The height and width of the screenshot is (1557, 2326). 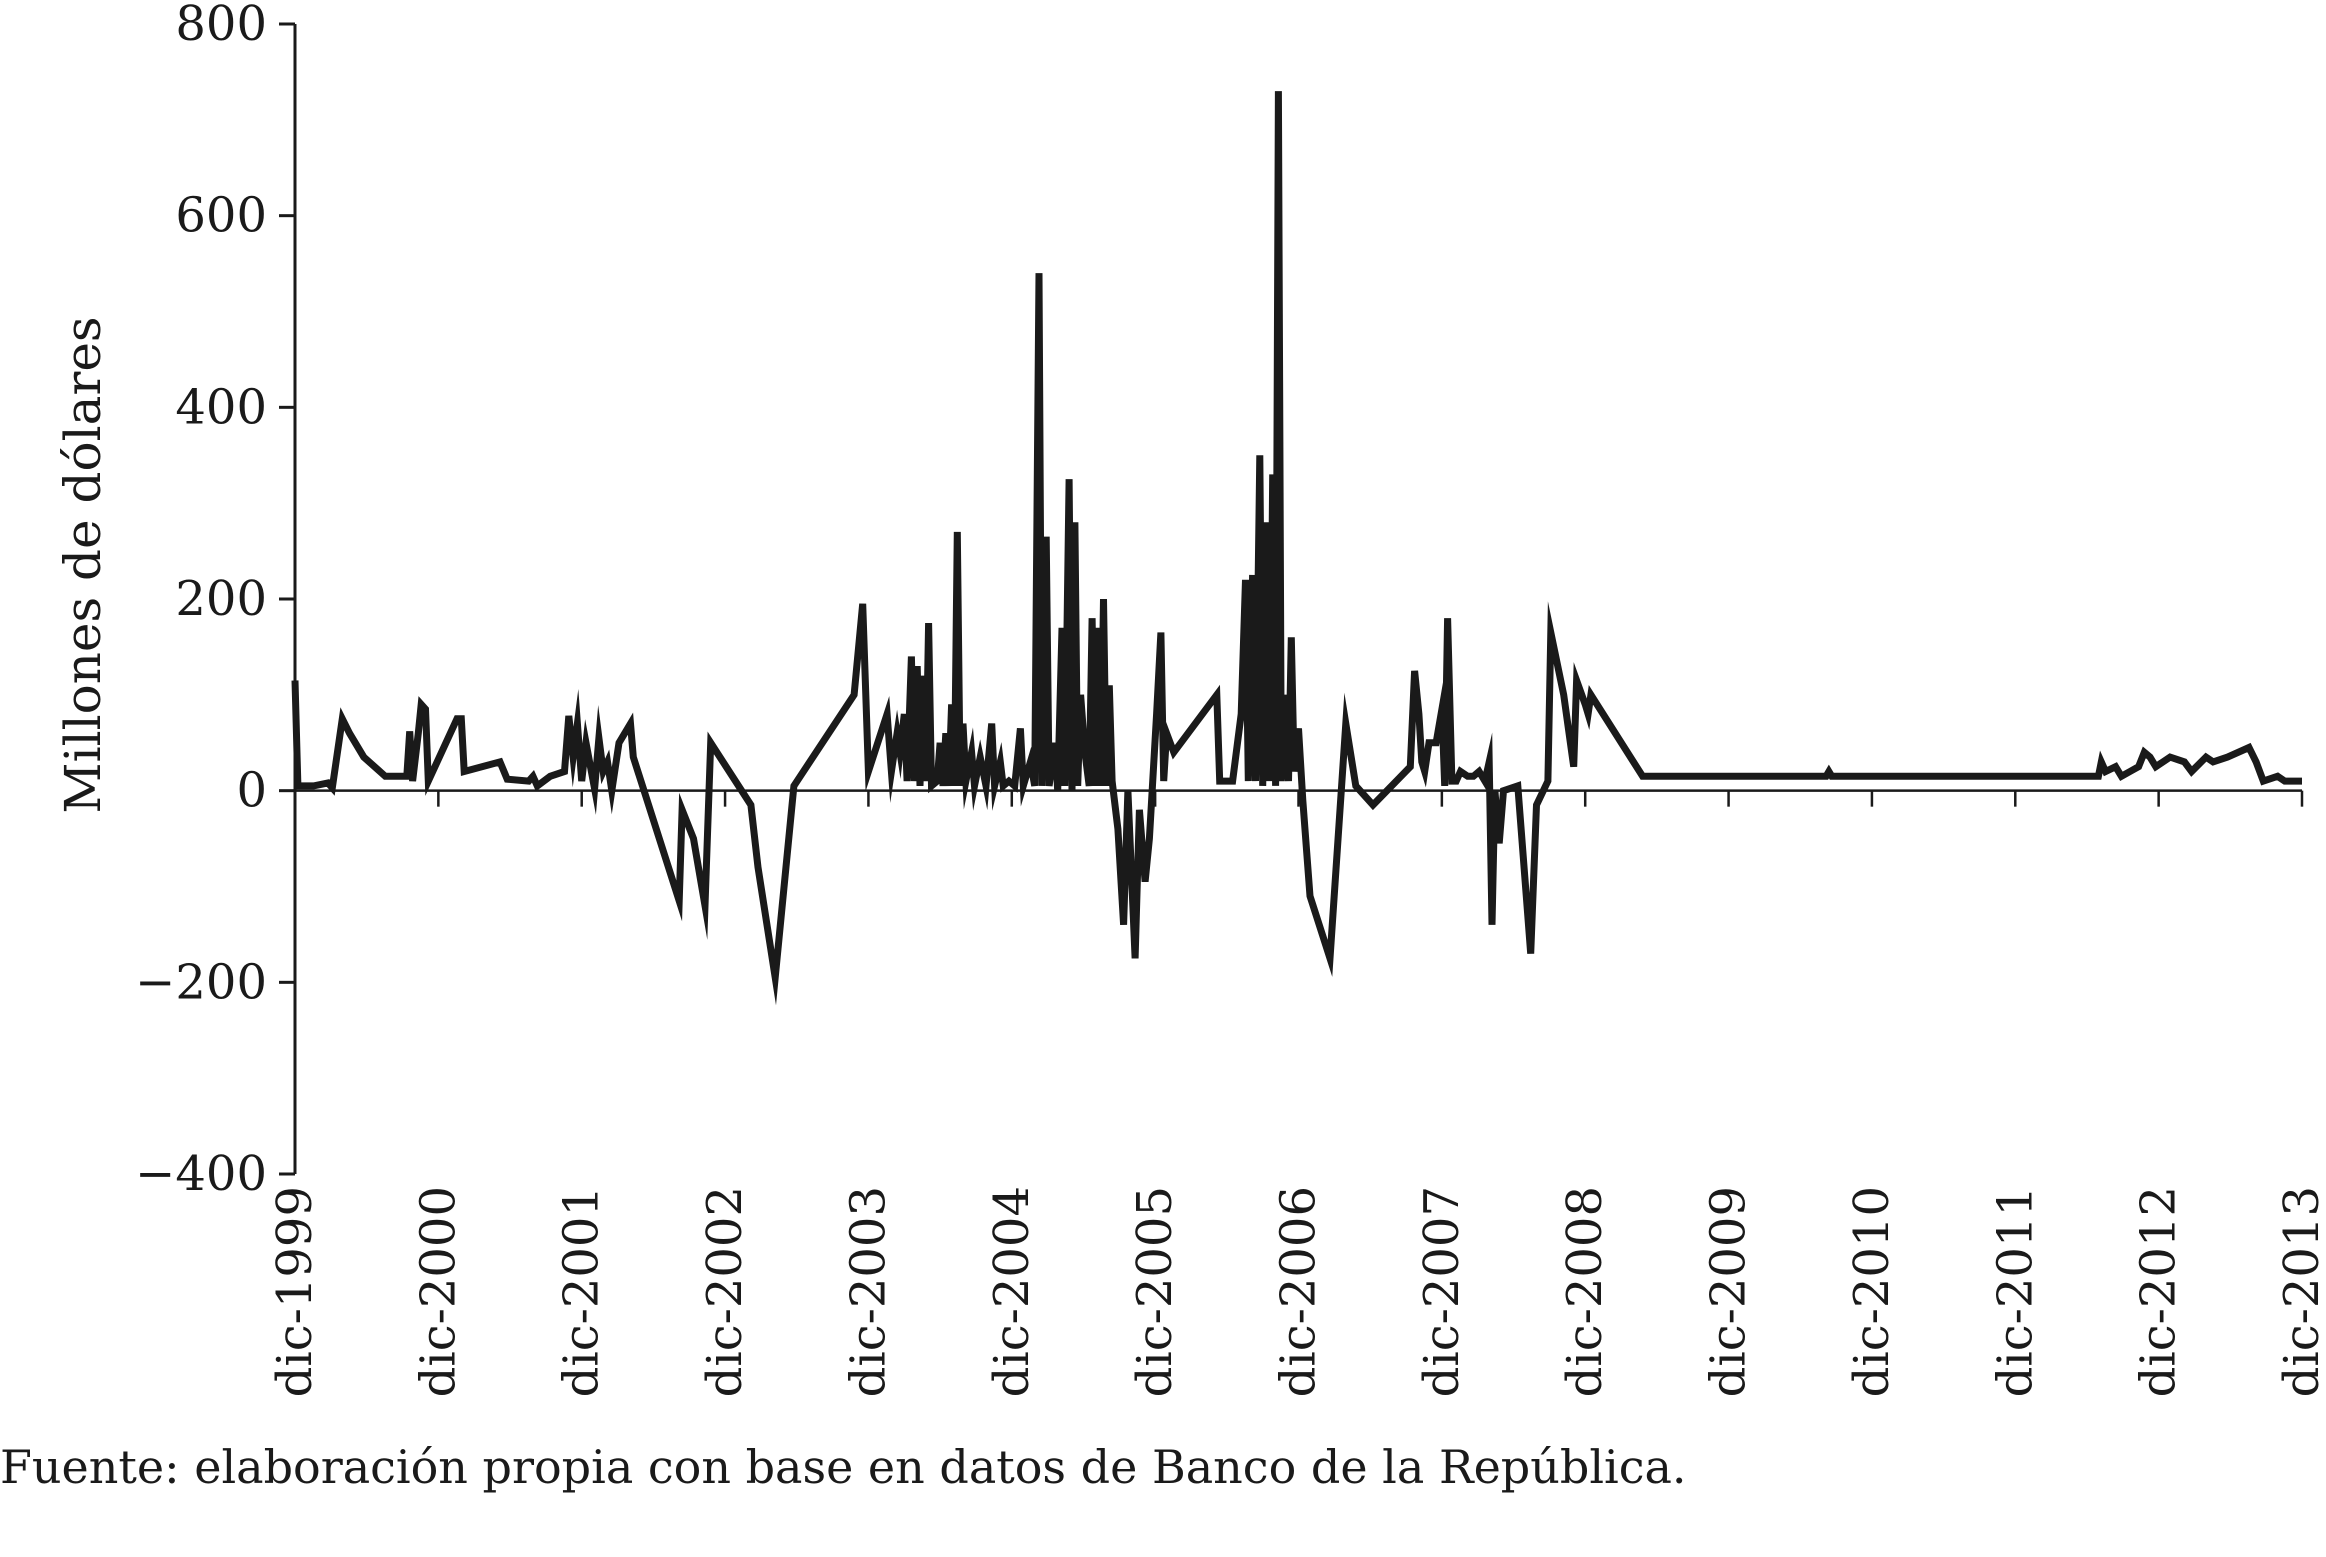 I want to click on y-tick-label: 800, so click(x=221, y=26).